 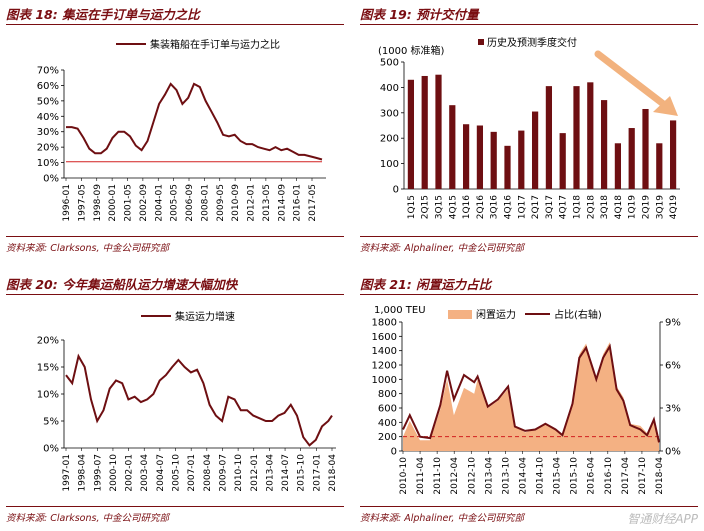 I want to click on x-tick-label: 2017-10, so click(x=643, y=476).